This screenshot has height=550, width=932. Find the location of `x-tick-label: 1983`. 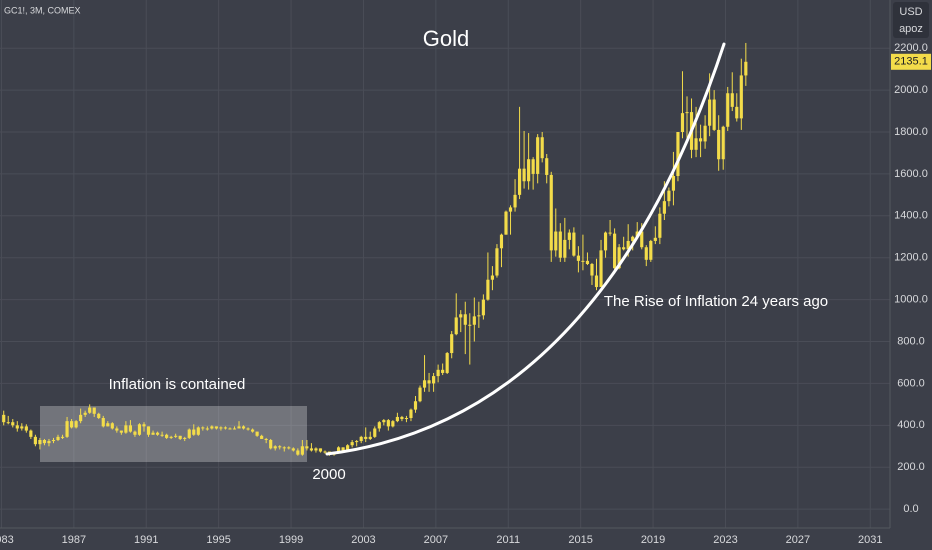

x-tick-label: 1983 is located at coordinates (7, 540).